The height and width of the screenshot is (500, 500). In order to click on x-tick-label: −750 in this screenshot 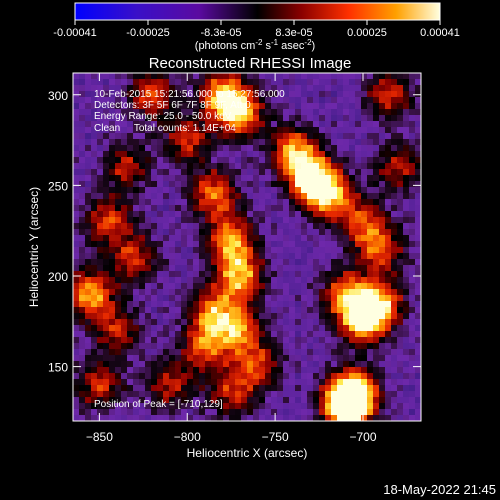, I will do `click(275, 437)`.